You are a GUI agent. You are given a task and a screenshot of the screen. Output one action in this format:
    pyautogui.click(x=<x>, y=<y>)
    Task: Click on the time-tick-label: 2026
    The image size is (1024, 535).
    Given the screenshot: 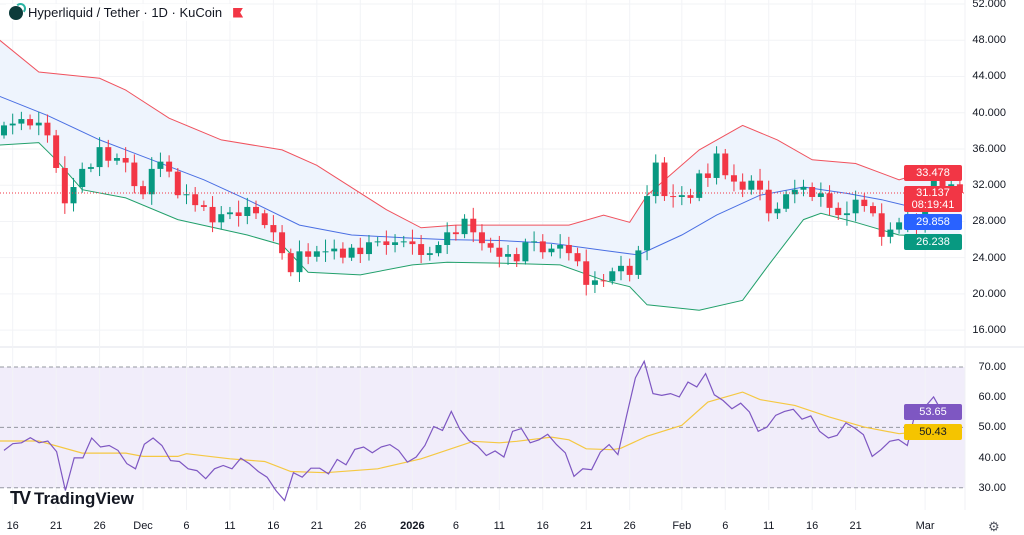 What is the action you would take?
    pyautogui.click(x=412, y=526)
    